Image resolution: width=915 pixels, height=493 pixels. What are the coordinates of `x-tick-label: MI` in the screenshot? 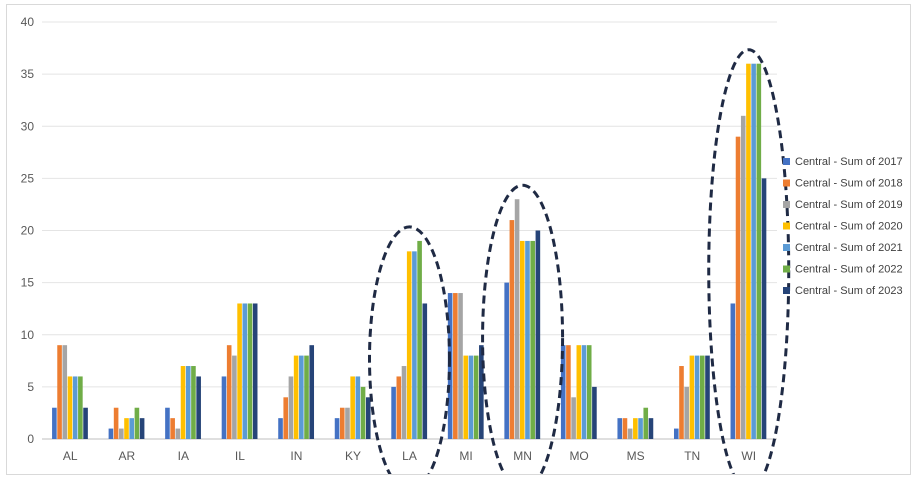 It's located at (465, 456).